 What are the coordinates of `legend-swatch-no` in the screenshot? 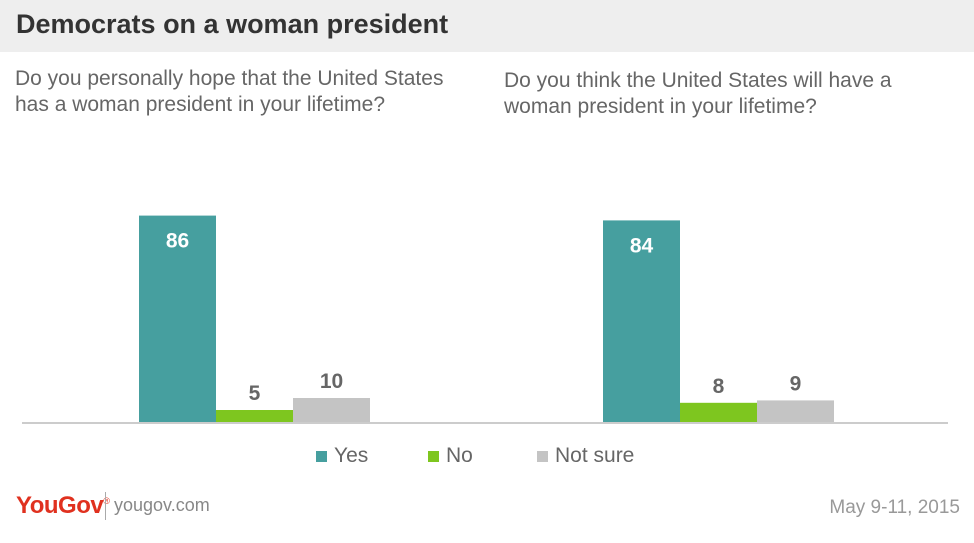 It's located at (433, 456).